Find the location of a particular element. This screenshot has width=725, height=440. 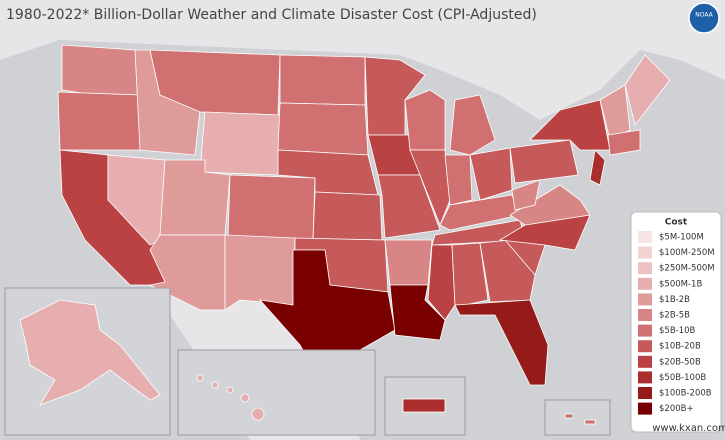

legend-label: $200B+ is located at coordinates (676, 409).